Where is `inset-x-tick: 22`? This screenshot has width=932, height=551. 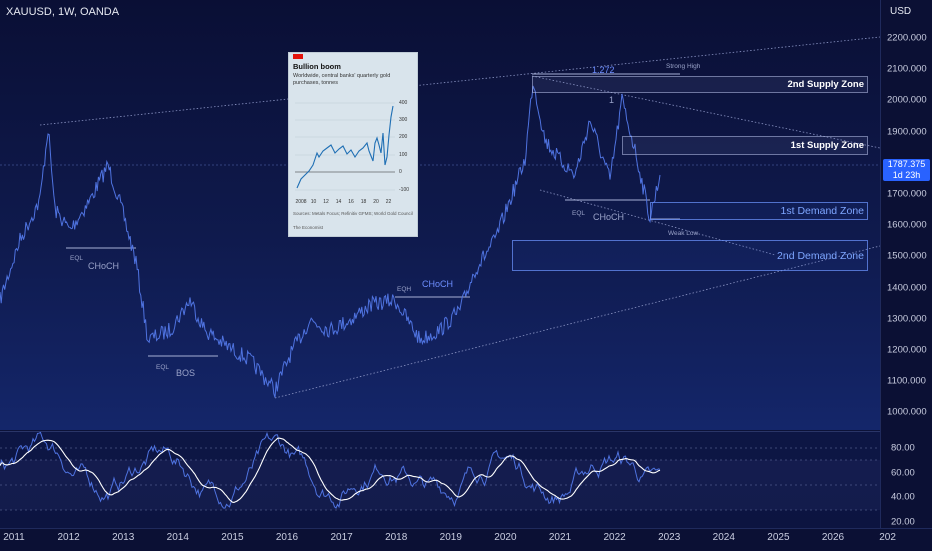
inset-x-tick: 22 is located at coordinates (388, 202).